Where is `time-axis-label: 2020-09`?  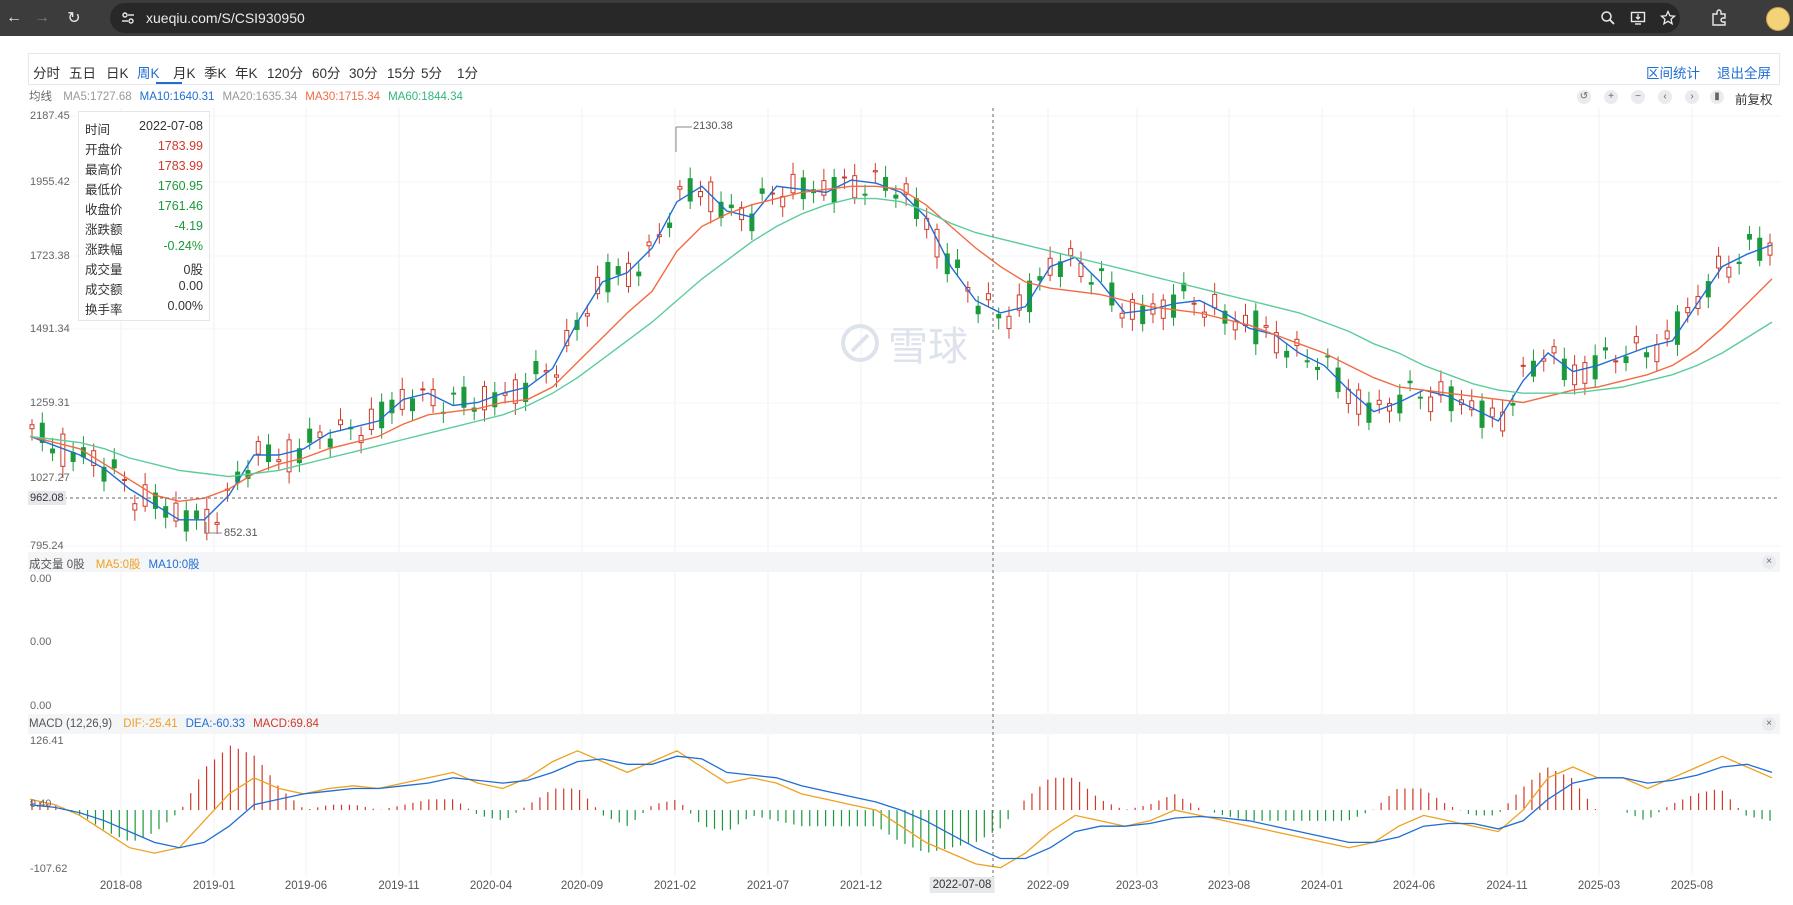
time-axis-label: 2020-09 is located at coordinates (582, 886).